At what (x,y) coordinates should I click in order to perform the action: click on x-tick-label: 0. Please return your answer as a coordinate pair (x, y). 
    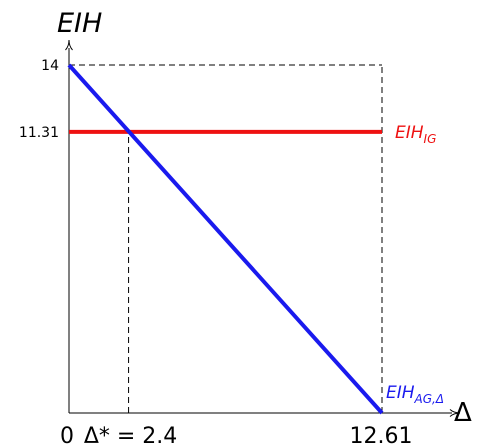
    Looking at the image, I should click on (67, 435).